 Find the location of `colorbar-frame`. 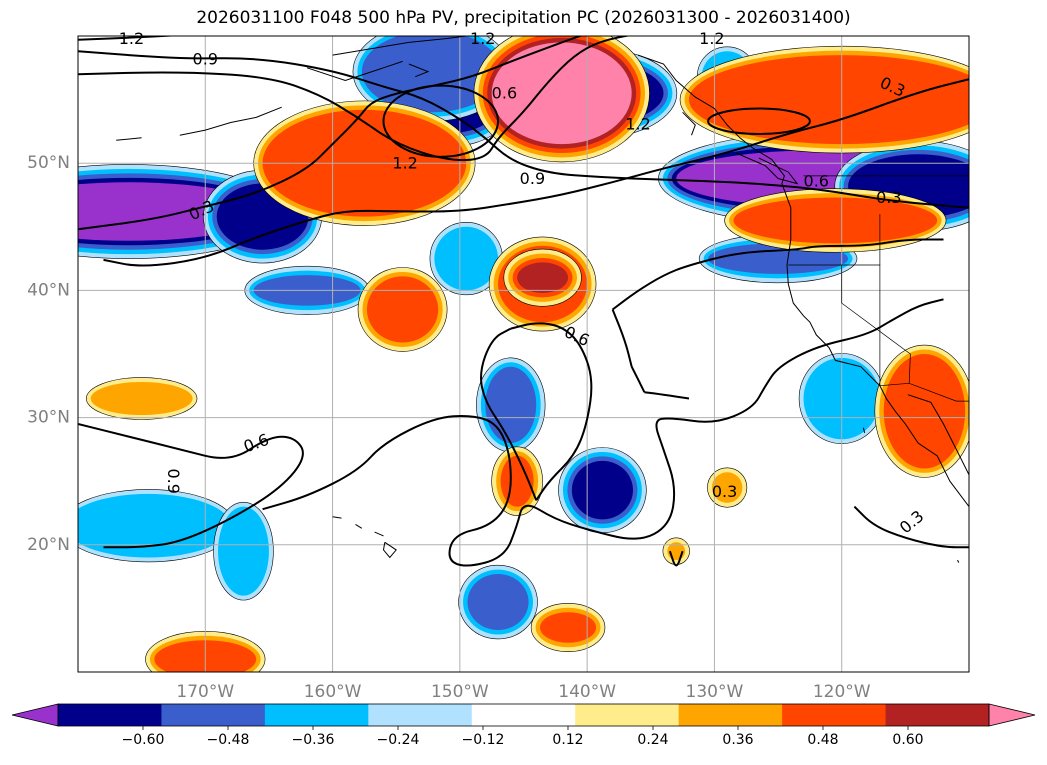

colorbar-frame is located at coordinates (523, 715).